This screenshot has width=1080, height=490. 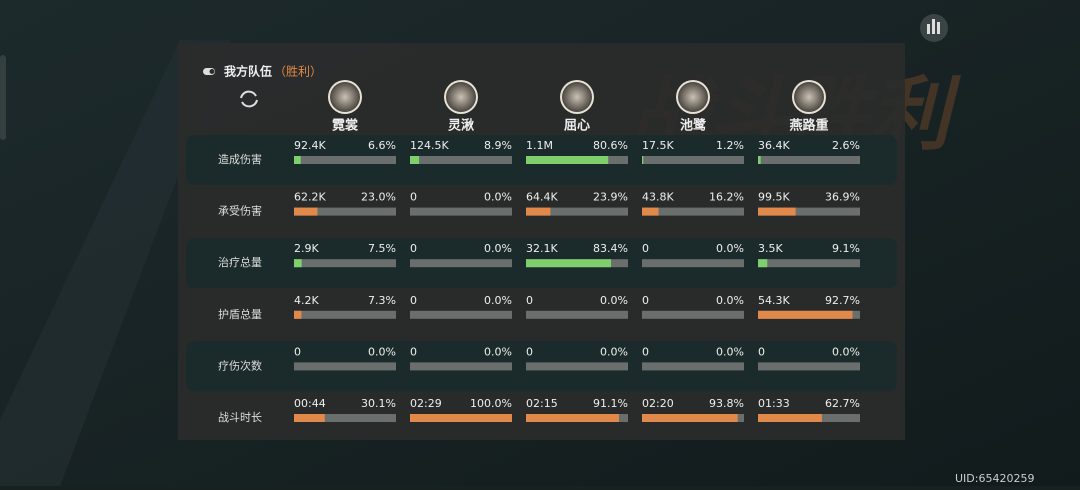 I want to click on row-label: 战斗时长, so click(x=240, y=417).